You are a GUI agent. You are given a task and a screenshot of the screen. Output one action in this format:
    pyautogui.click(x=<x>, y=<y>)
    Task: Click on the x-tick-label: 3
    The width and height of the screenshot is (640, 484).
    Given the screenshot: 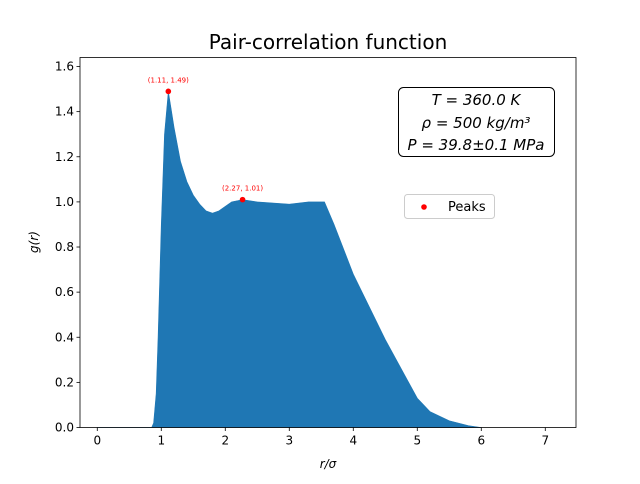 What is the action you would take?
    pyautogui.click(x=289, y=441)
    